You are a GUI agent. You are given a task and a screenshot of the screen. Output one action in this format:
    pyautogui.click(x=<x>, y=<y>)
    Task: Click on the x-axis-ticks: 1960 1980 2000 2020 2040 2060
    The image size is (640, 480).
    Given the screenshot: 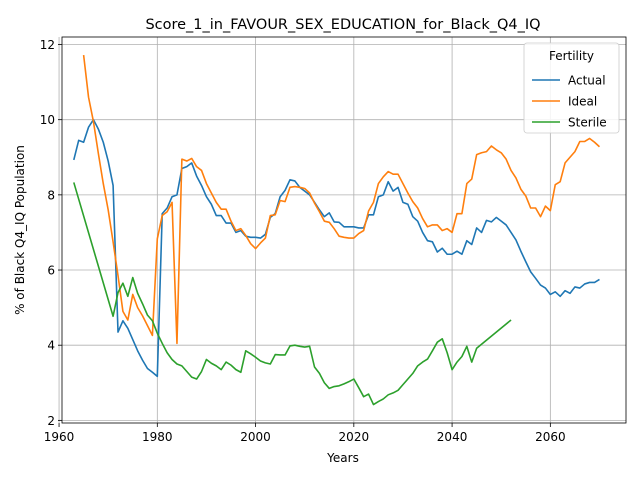 What is the action you would take?
    pyautogui.click(x=305, y=433)
    